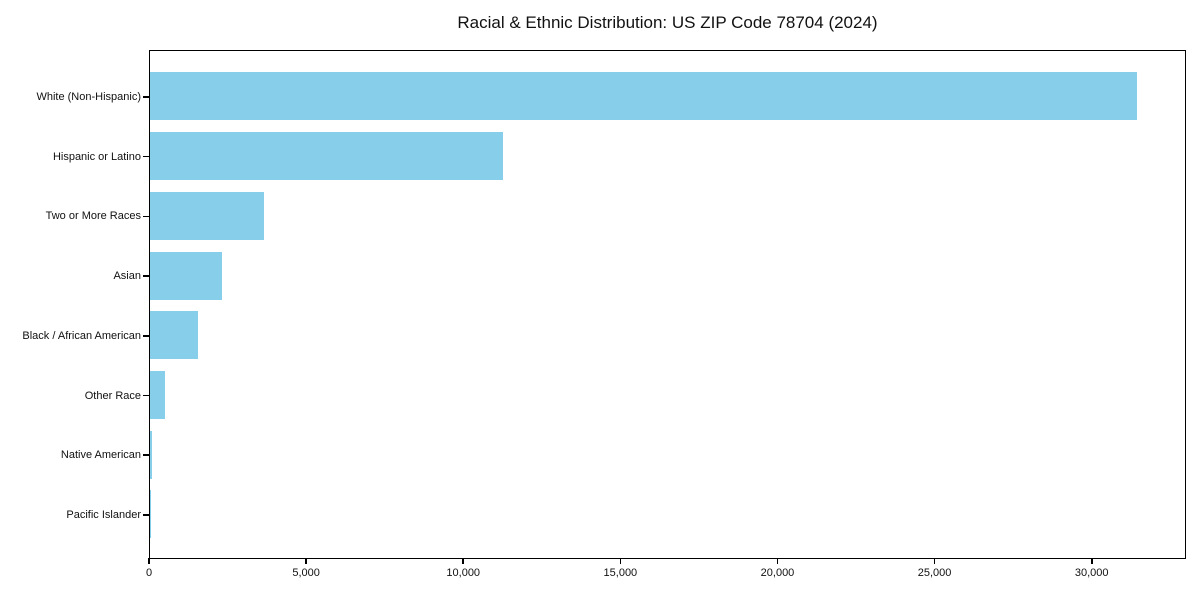 Image resolution: width=1200 pixels, height=600 pixels. Describe the element at coordinates (146, 156) in the screenshot. I see `y-tick-hispanic-or-latino` at that location.